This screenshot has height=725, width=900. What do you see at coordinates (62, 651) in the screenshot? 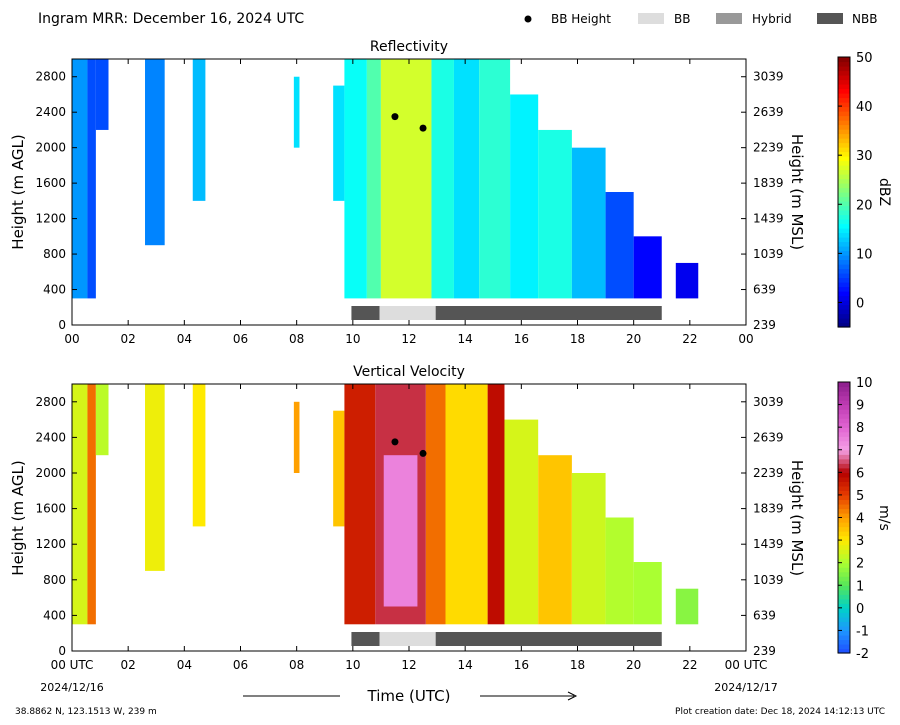
I see `y-tick-label: 0` at bounding box center [62, 651].